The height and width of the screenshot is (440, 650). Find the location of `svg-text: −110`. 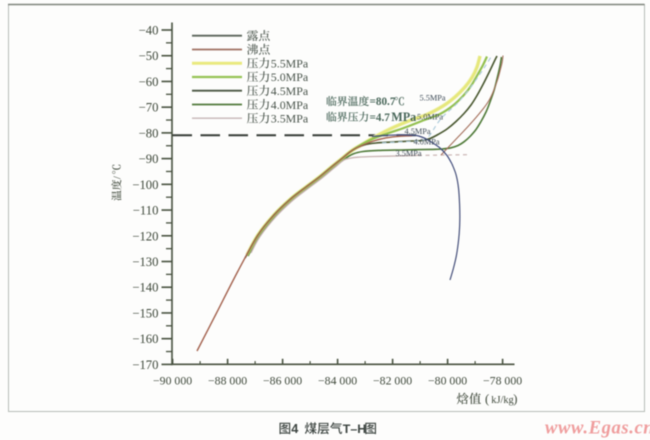

svg-text: −110 is located at coordinates (146, 211).